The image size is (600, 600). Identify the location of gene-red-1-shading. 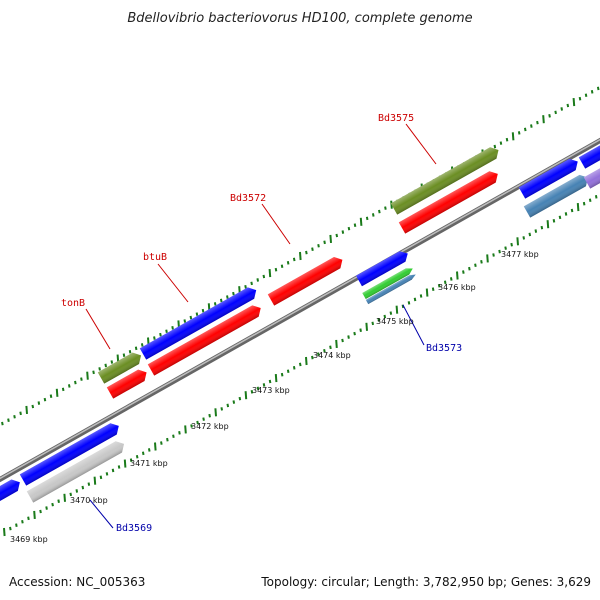
(126, 384).